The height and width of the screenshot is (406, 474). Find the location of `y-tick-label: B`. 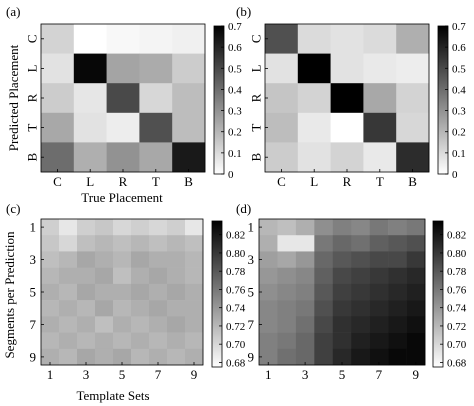

y-tick-label: B is located at coordinates (32, 157).